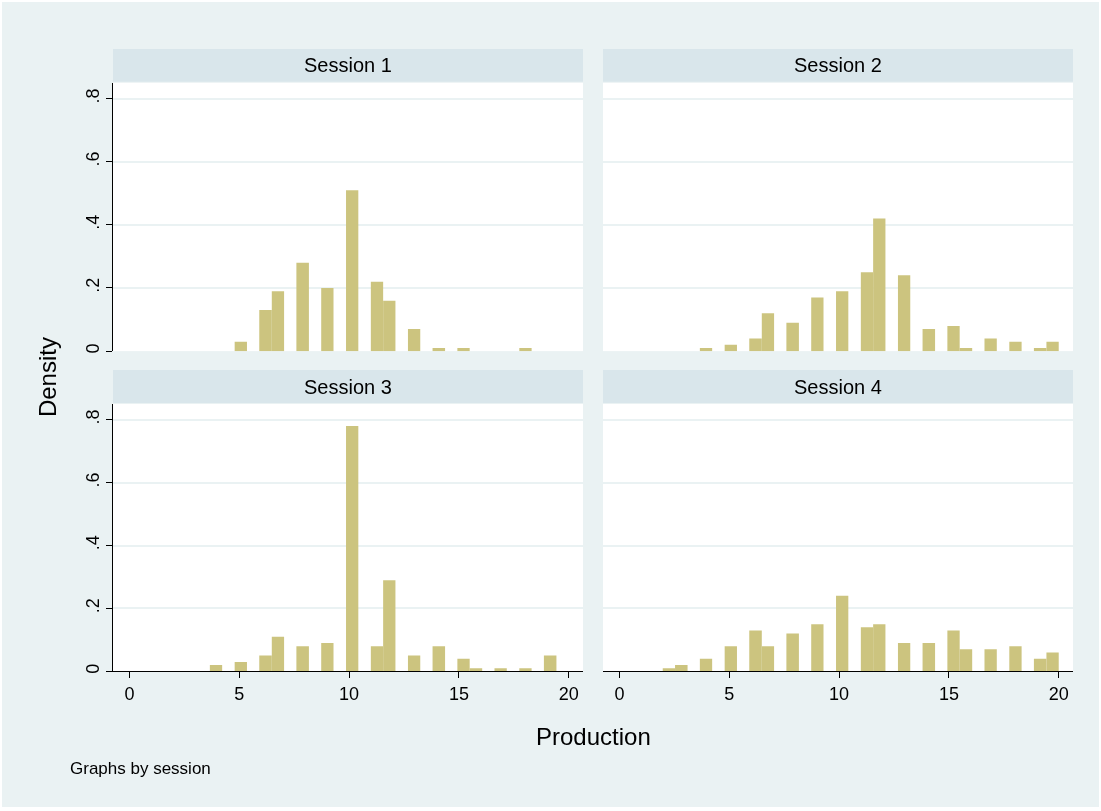  Describe the element at coordinates (140, 768) in the screenshot. I see `text: Graphs by session` at that location.